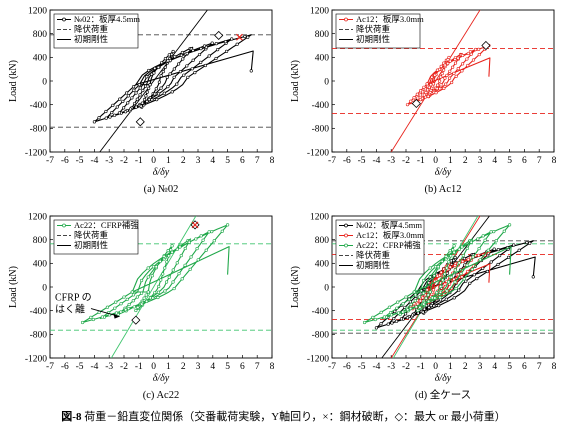 This screenshot has height=426, width=567. Describe the element at coordinates (227, 367) in the screenshot. I see `x-tick-label: 5` at that location.